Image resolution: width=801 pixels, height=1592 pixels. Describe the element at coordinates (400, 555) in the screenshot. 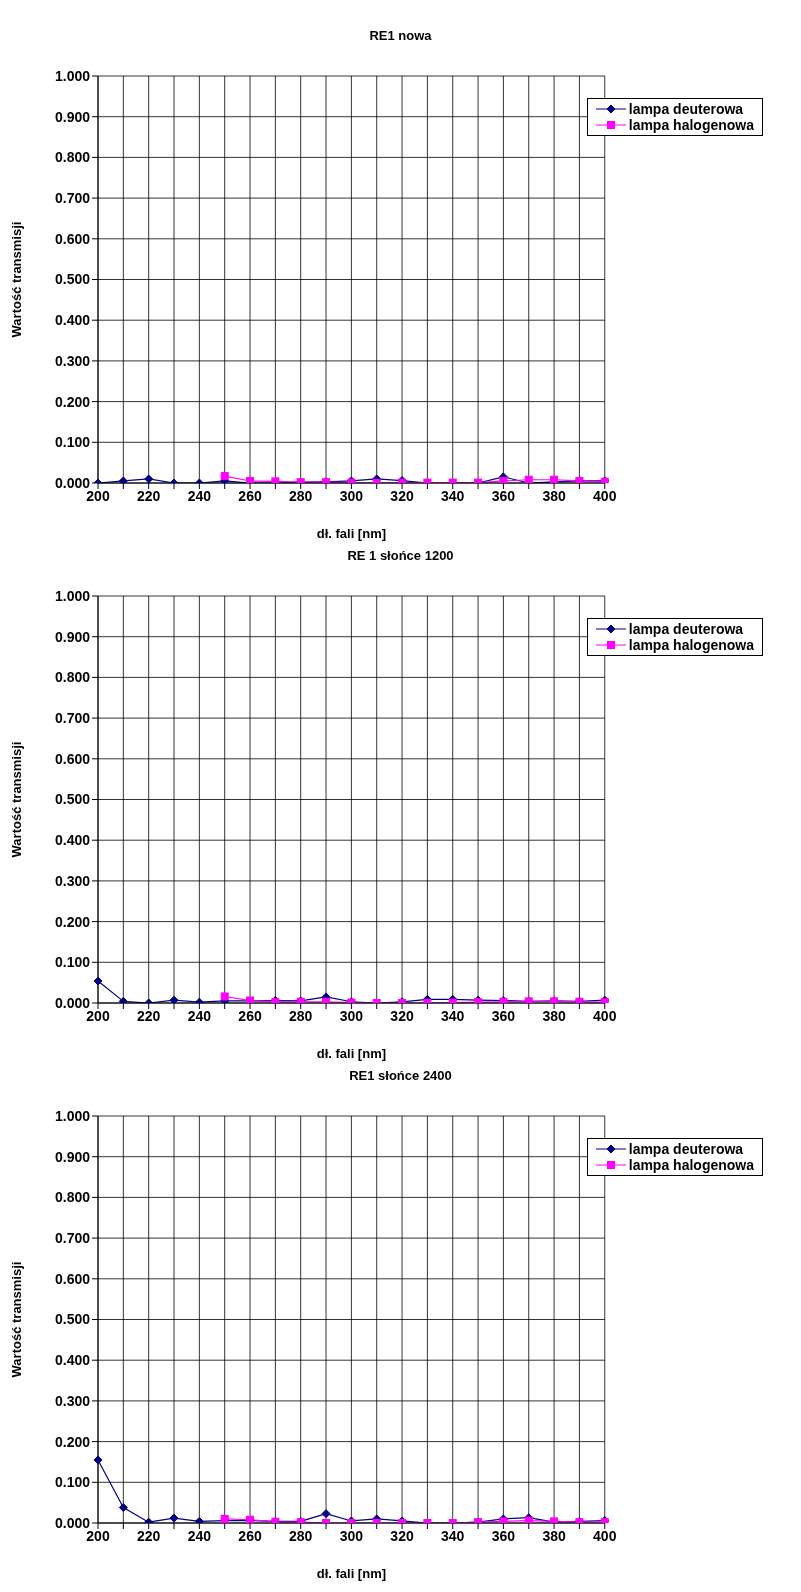

I see `chart-title: RE 1 słońce 1200` at that location.